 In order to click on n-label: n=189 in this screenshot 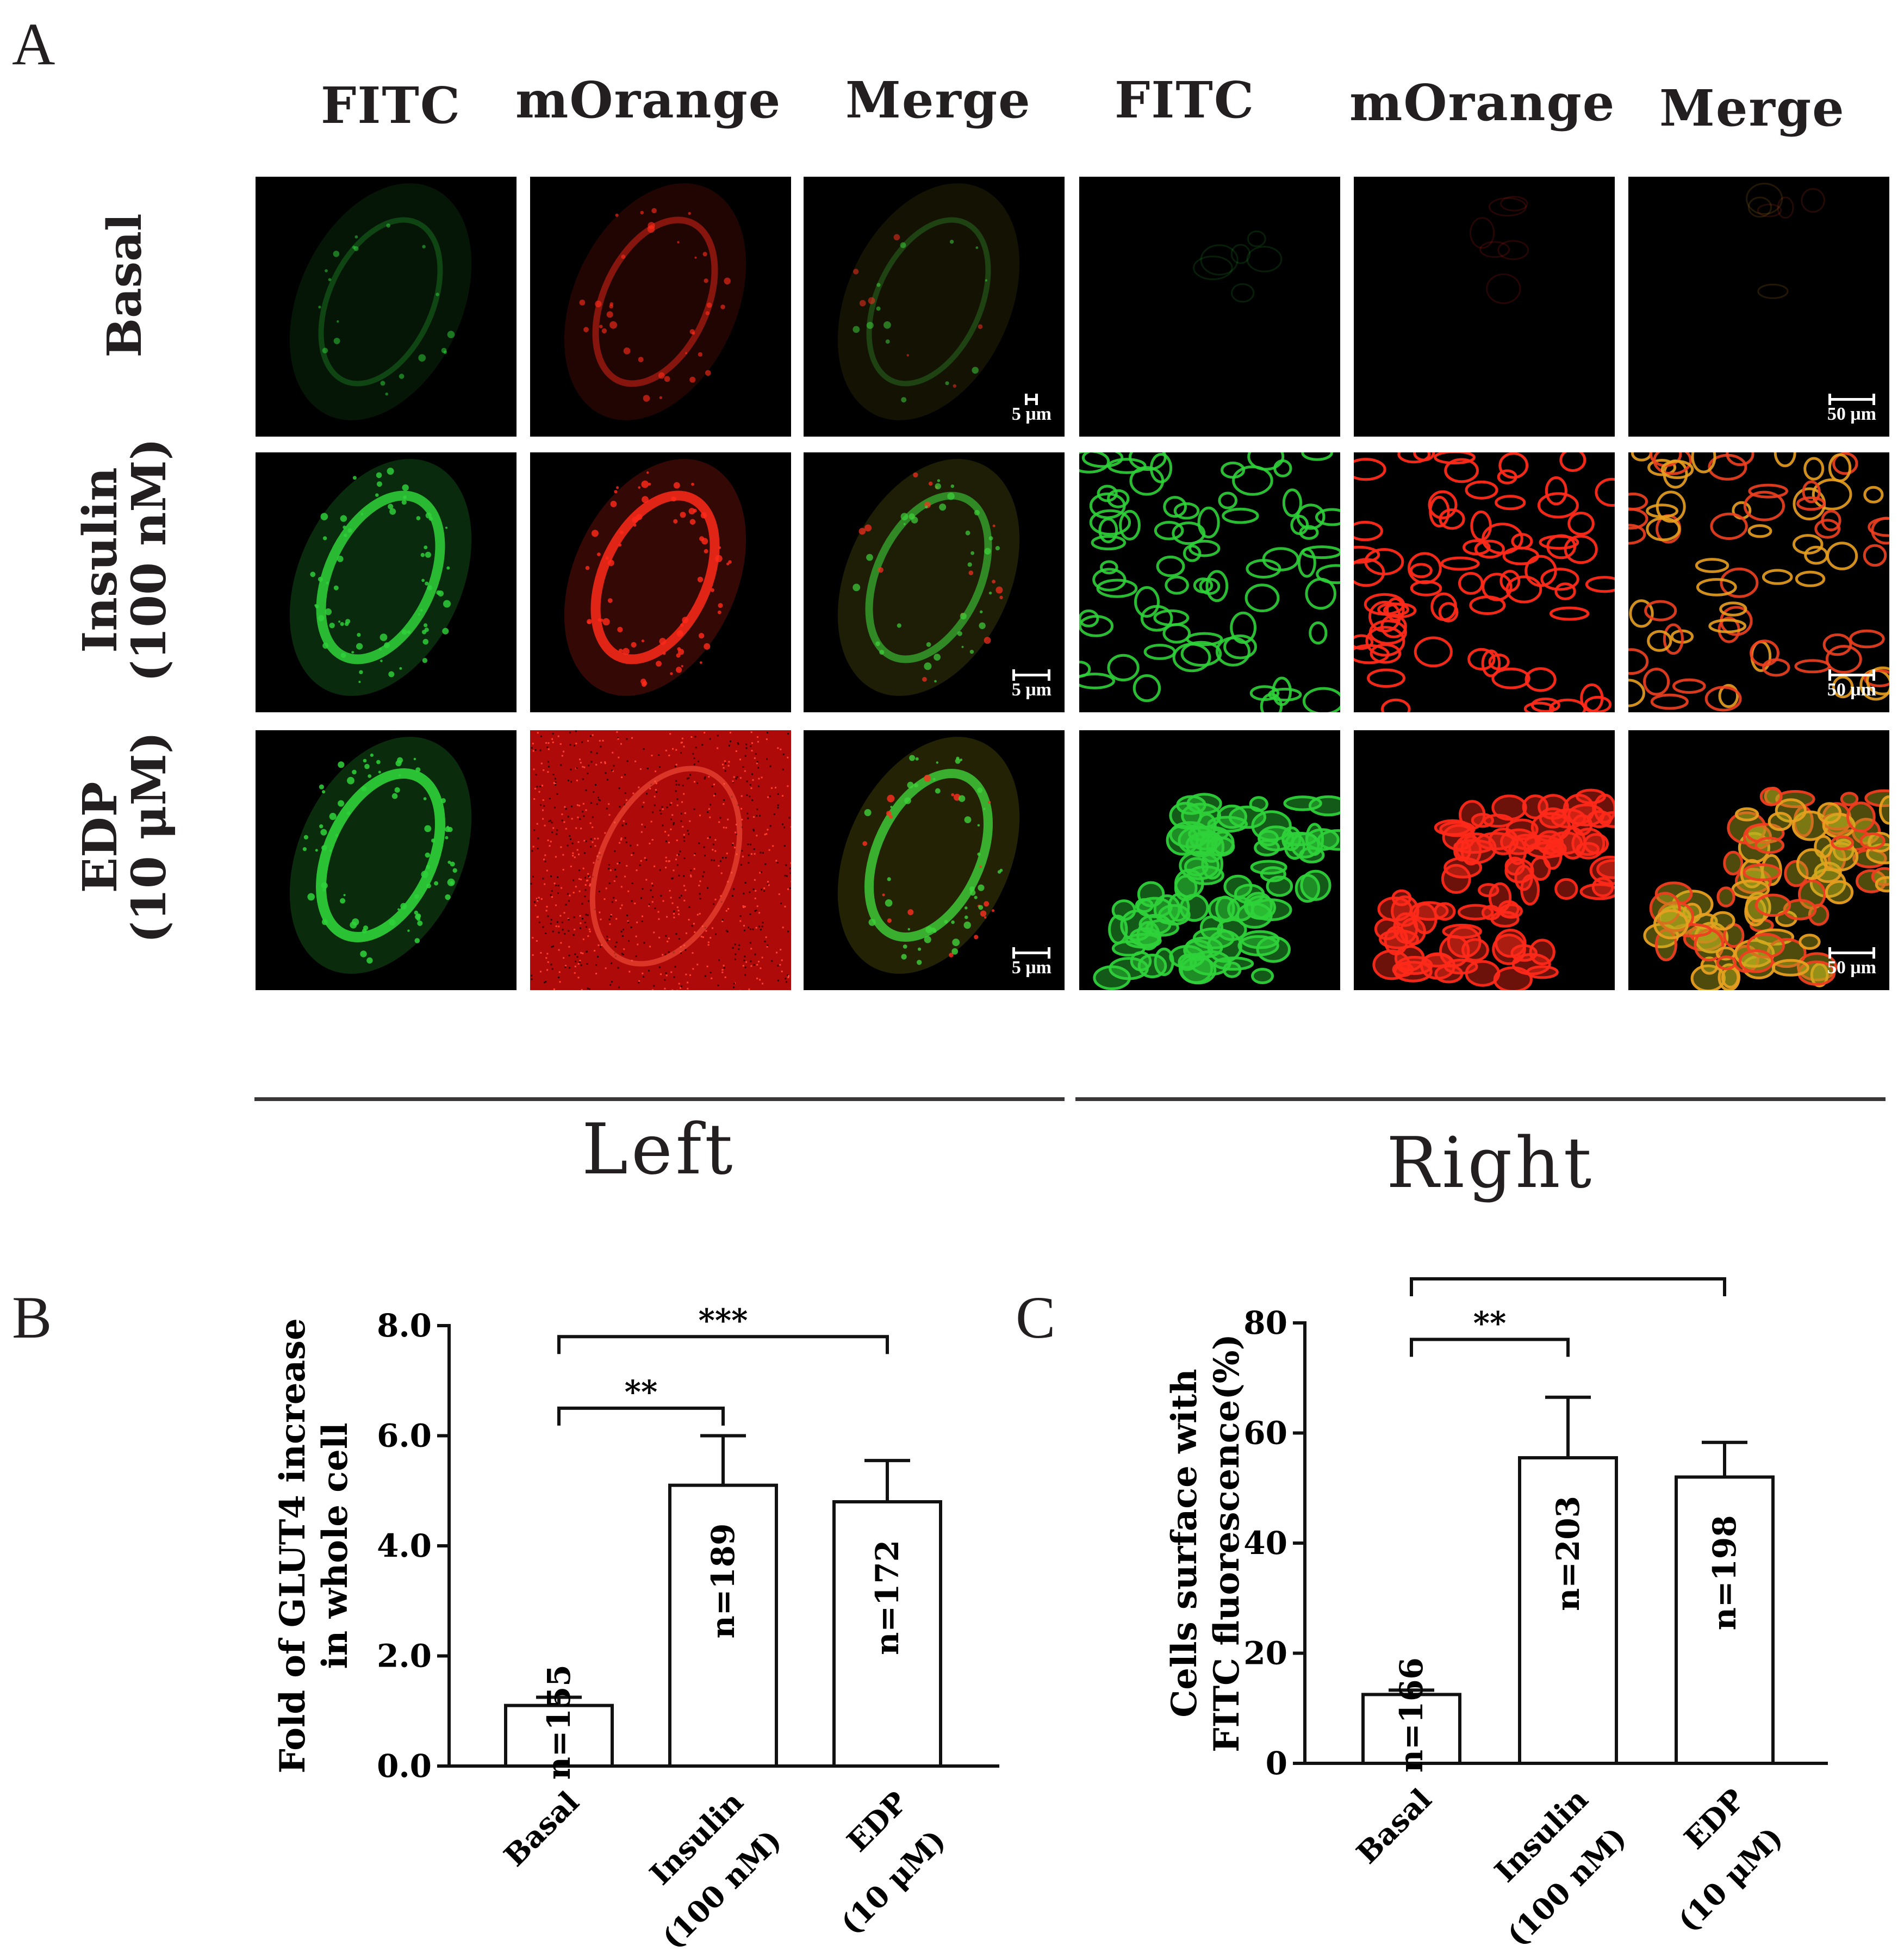, I will do `click(723, 1581)`.